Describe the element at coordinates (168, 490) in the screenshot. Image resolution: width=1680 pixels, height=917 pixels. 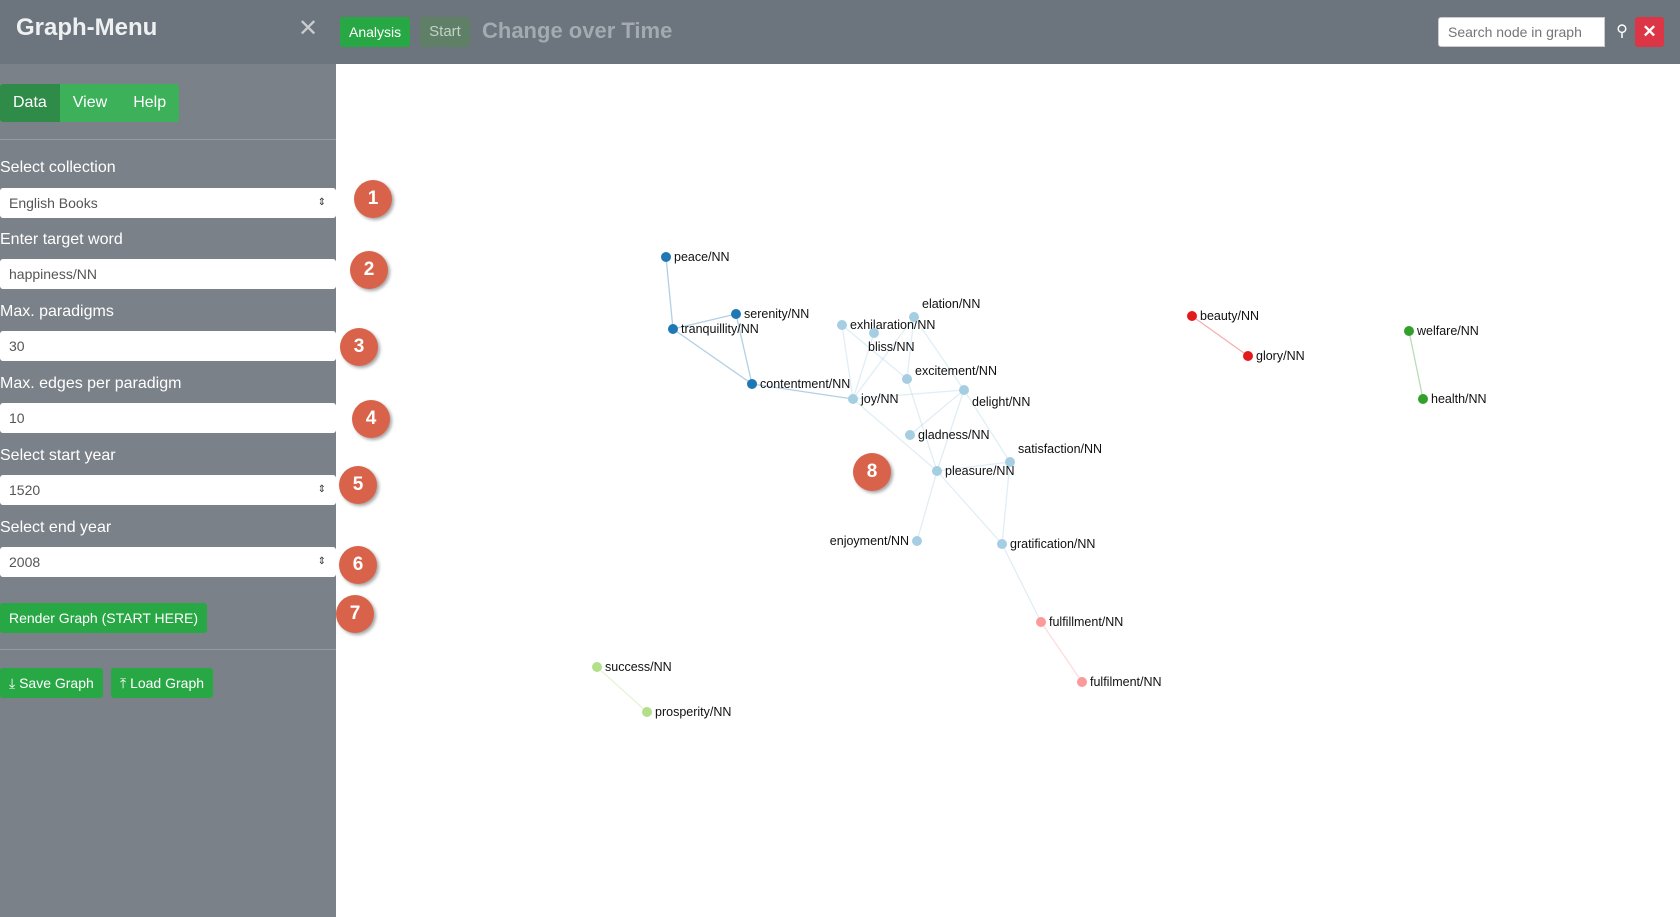
I see `start-year-select: 1520 ⇕` at that location.